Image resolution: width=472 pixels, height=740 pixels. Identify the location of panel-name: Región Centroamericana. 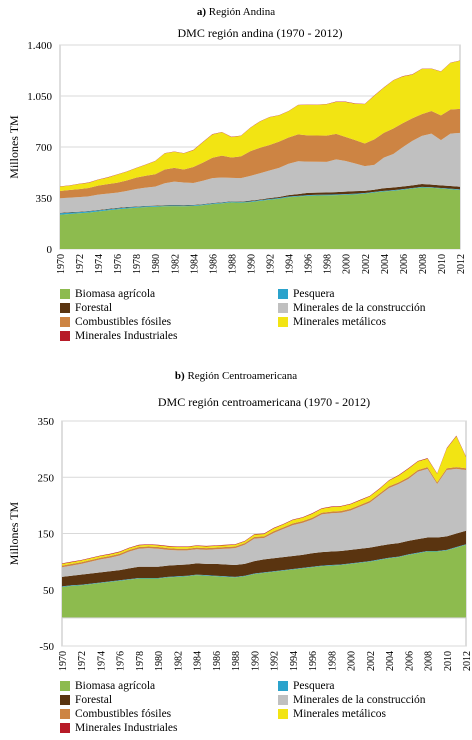
(242, 376).